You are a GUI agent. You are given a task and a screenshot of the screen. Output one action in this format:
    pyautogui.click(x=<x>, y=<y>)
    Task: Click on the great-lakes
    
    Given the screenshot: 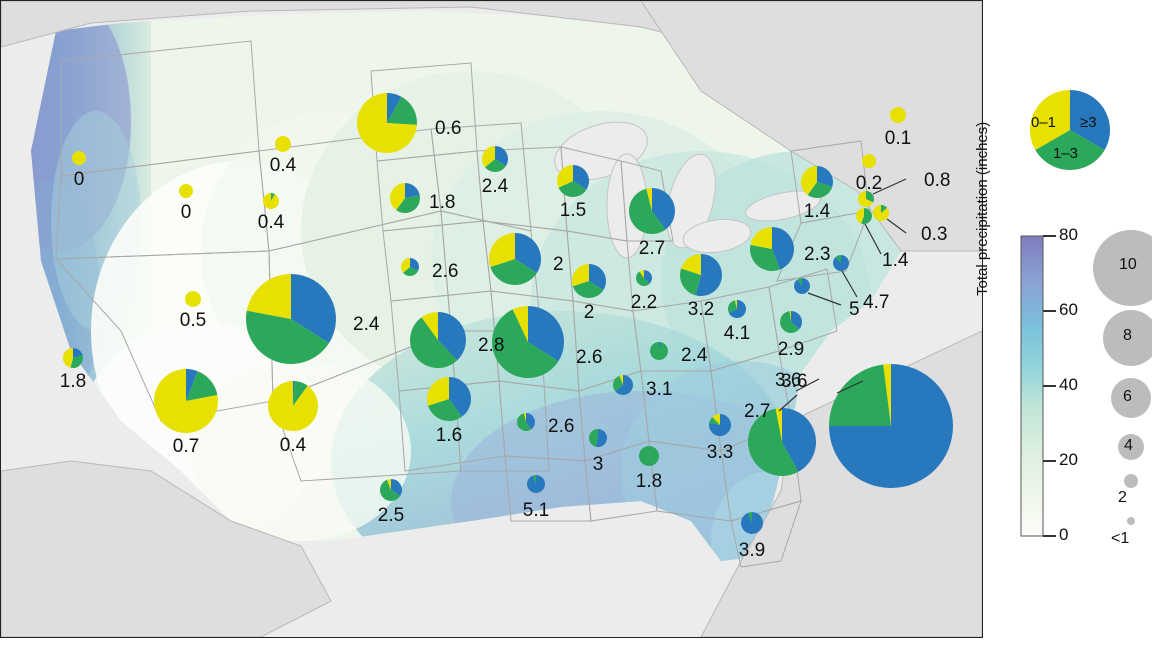 What is the action you would take?
    pyautogui.click(x=687, y=190)
    